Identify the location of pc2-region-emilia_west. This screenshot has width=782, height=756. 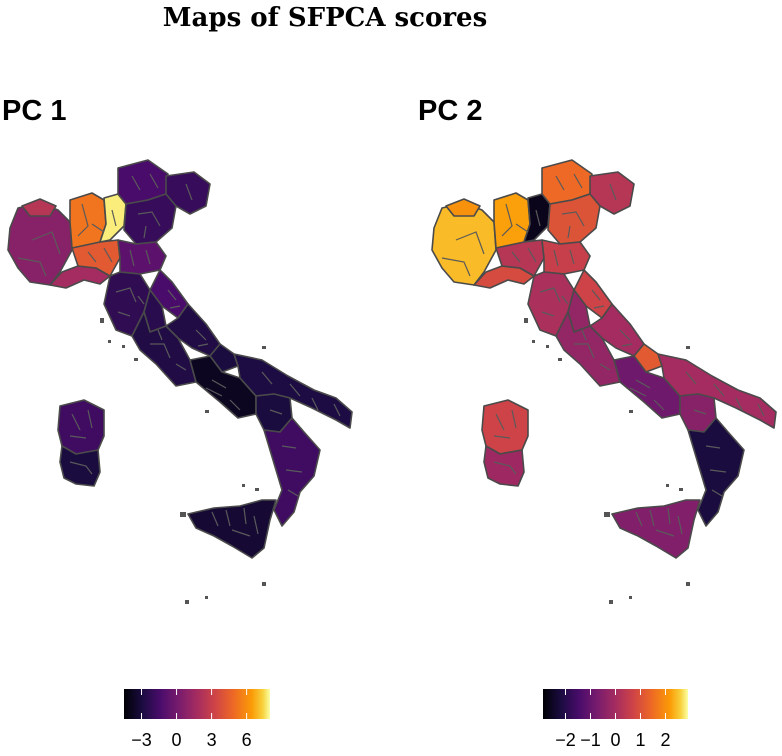
(520, 258).